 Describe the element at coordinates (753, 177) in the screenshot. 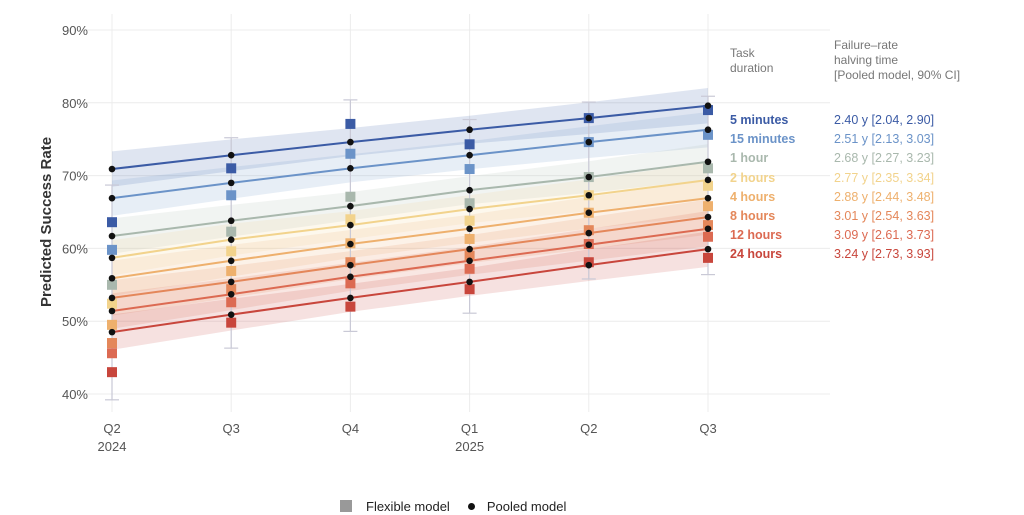

I see `task-duration-label: 2 hours` at that location.